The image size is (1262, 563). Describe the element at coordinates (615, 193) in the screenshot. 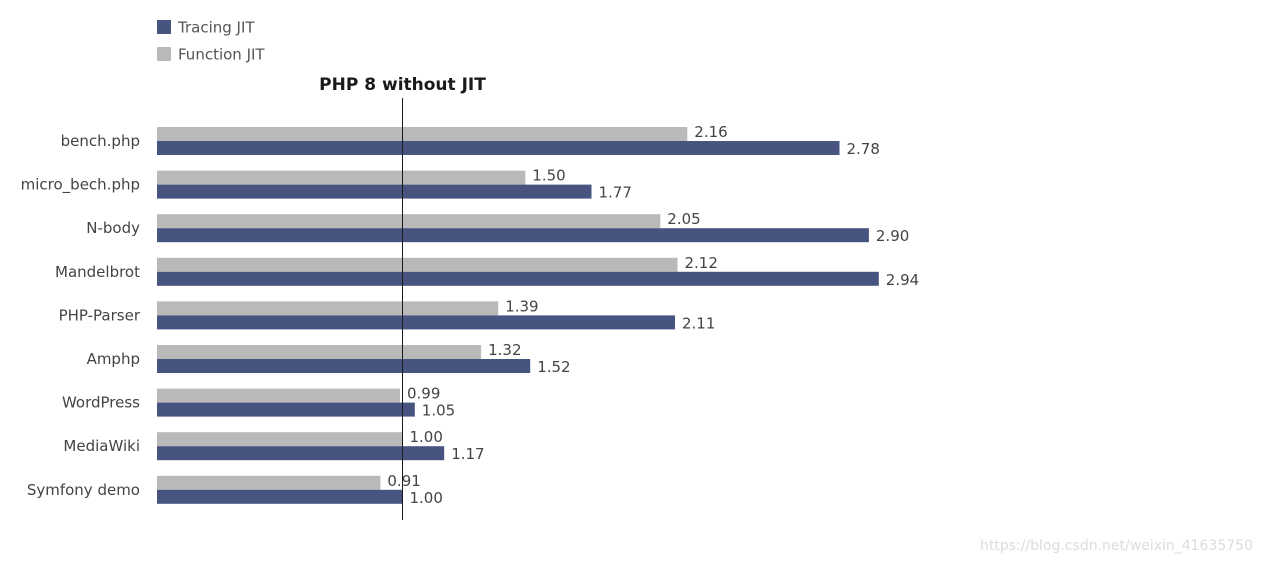

I see `value-label-tracing-jit: 1.77` at that location.